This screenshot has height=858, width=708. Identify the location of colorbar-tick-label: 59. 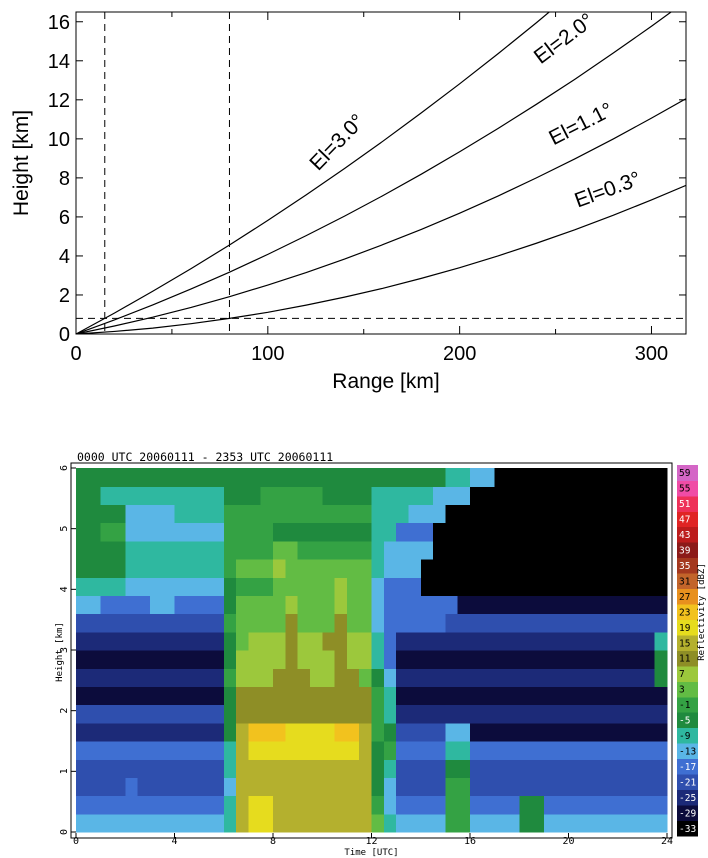
(685, 473).